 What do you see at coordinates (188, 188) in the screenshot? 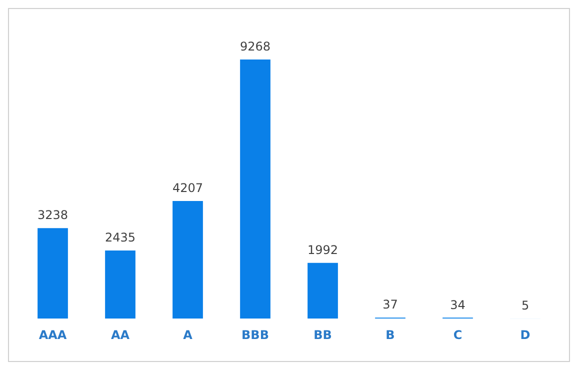
I see `data-label: 4207` at bounding box center [188, 188].